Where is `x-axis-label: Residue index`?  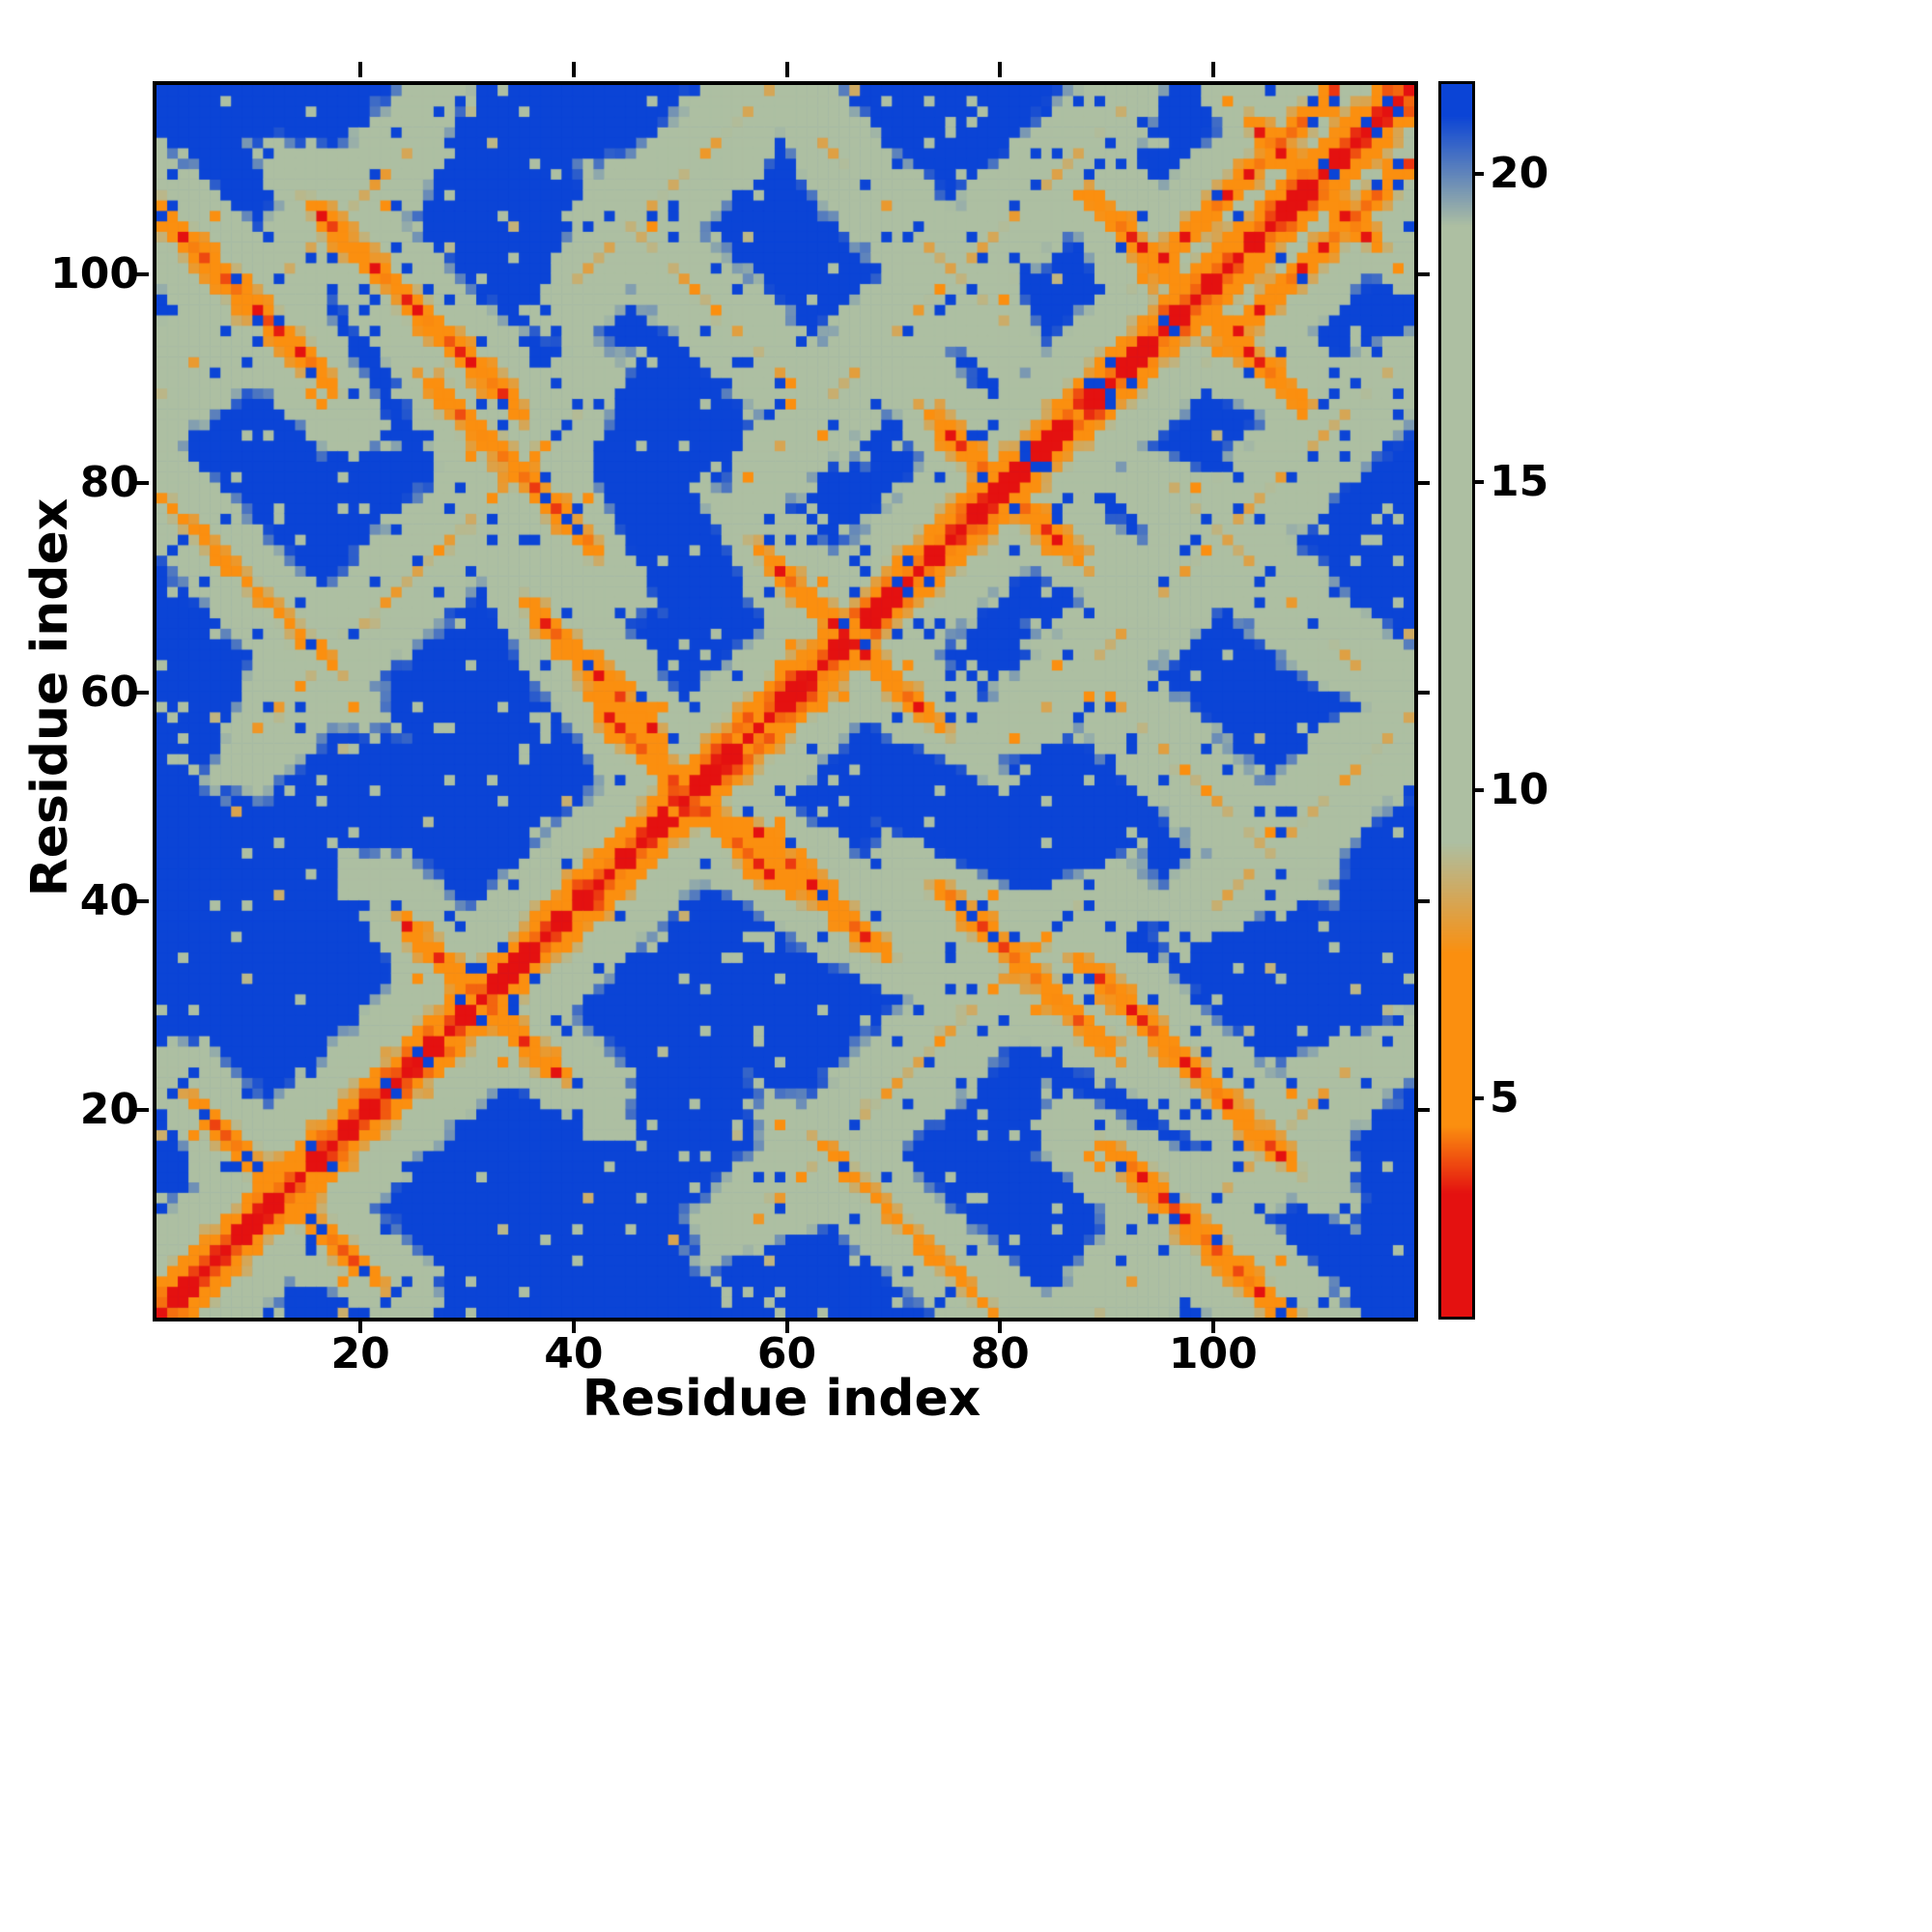
x-axis-label: Residue index is located at coordinates (781, 1399).